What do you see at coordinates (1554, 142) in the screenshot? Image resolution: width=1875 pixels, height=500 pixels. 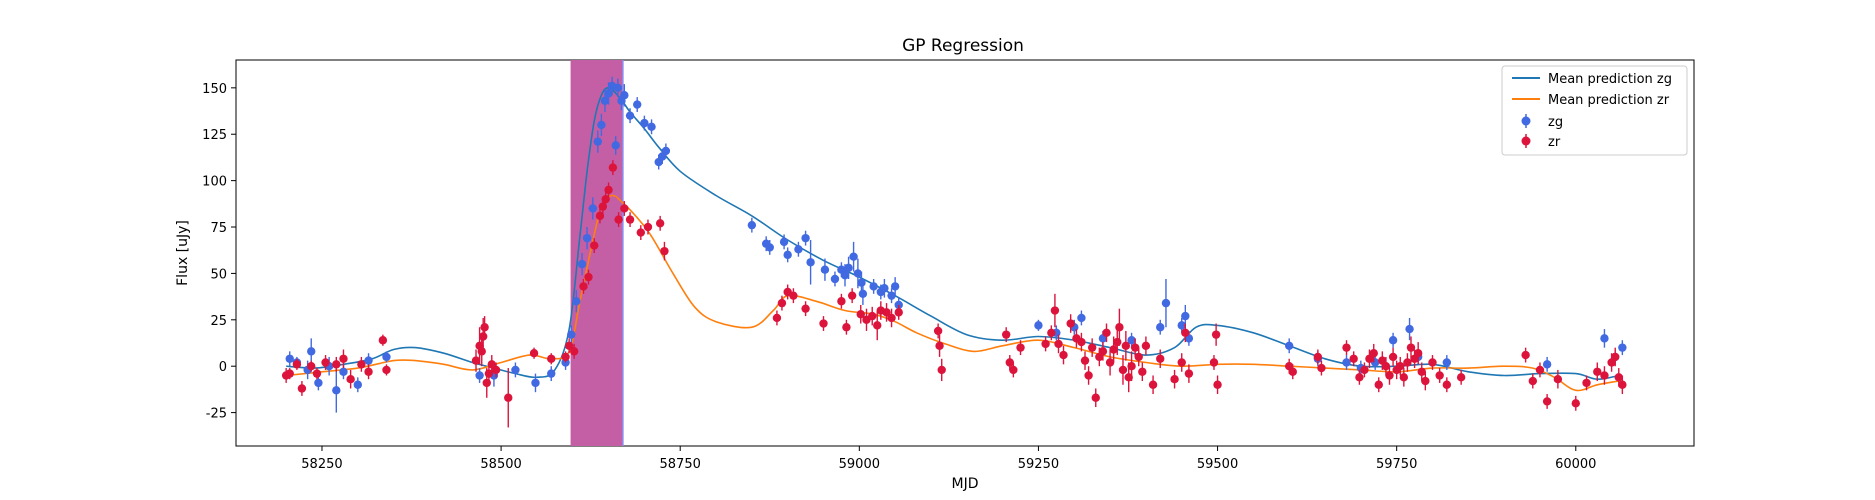 I see `legend-label-zr: zr` at bounding box center [1554, 142].